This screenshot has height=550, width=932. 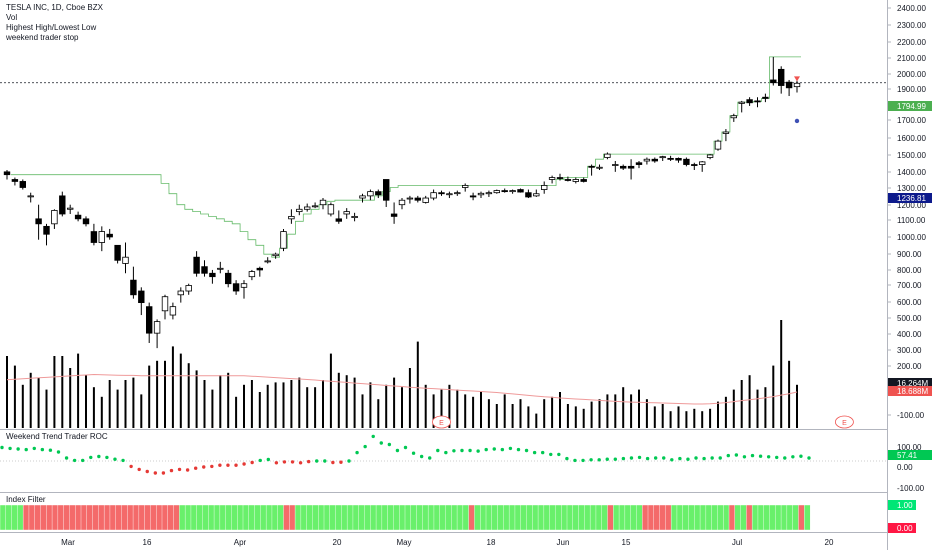 What do you see at coordinates (911, 488) in the screenshot?
I see `roc-tick-label: -100.00` at bounding box center [911, 488].